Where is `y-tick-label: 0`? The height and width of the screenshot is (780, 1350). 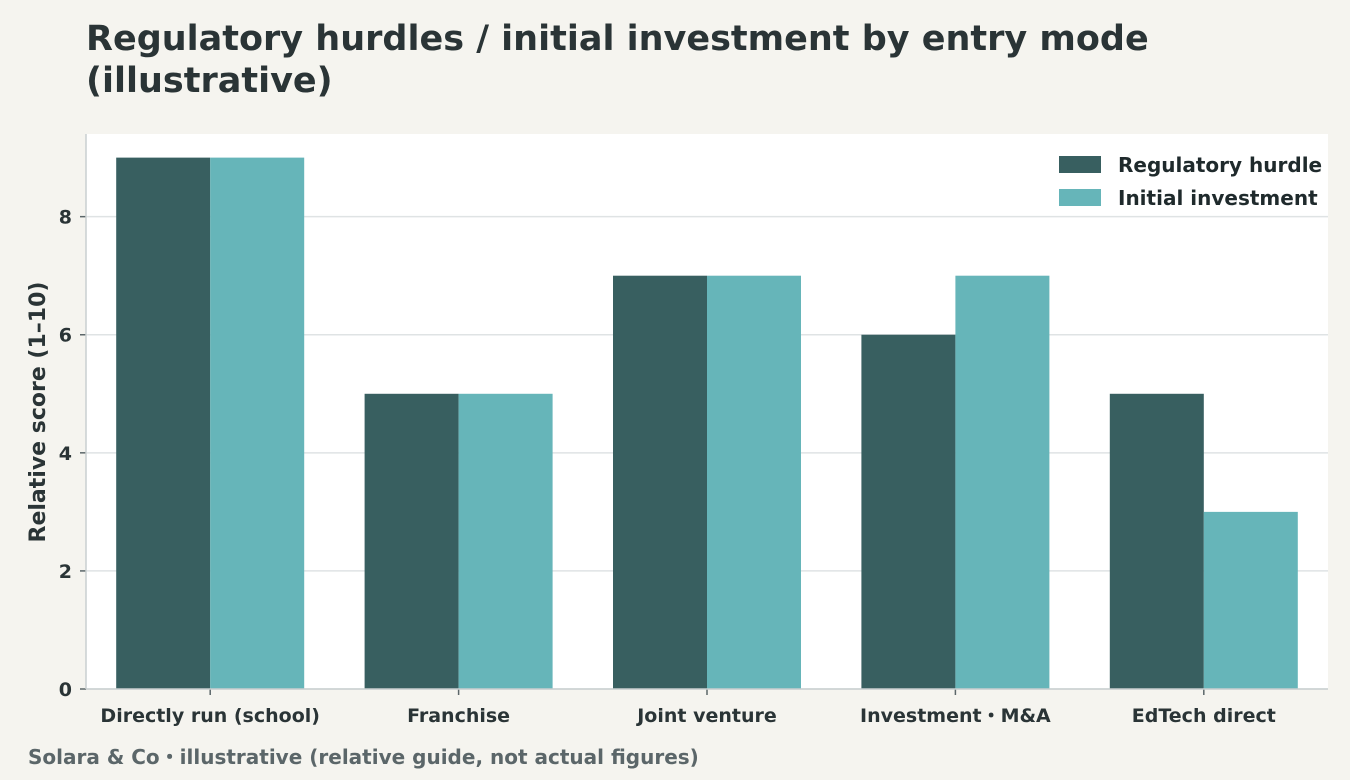
y-tick-label: 0 is located at coordinates (65, 690).